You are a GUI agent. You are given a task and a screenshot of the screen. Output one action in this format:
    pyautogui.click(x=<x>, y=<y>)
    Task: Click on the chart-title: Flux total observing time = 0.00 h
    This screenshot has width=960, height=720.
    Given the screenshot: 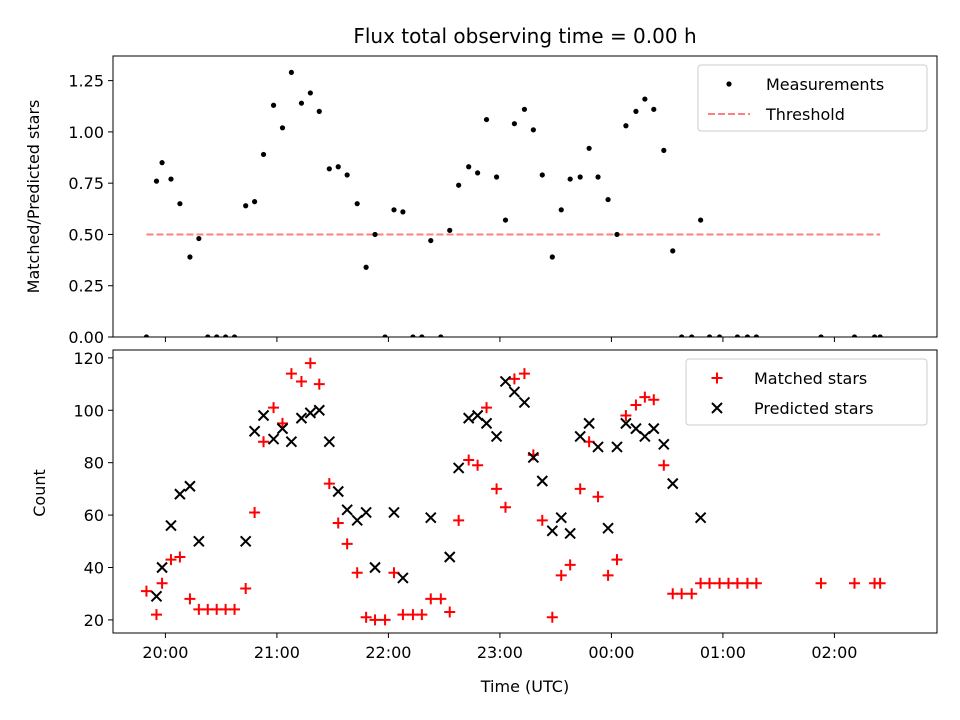 What is the action you would take?
    pyautogui.click(x=524, y=36)
    